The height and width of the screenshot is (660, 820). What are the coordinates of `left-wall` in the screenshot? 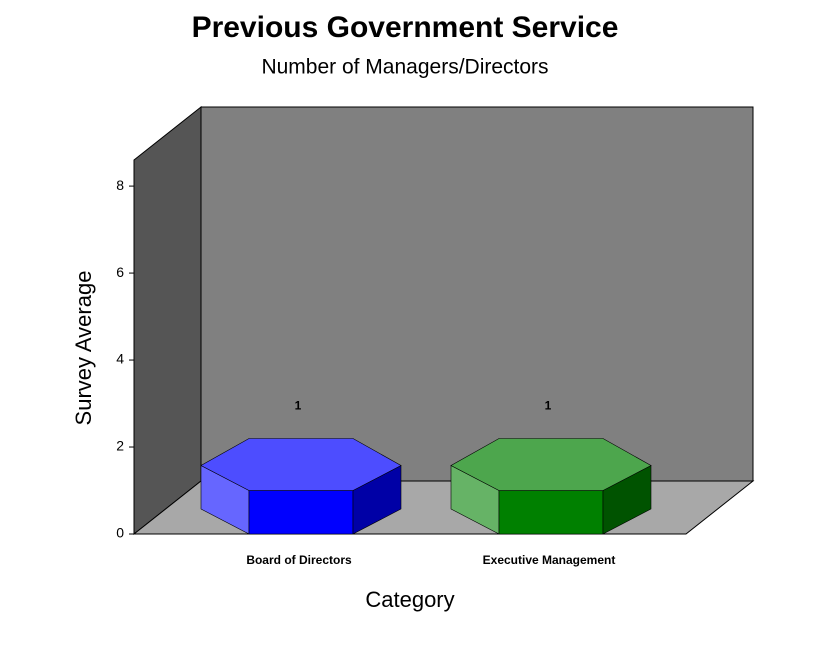 It's located at (167, 320).